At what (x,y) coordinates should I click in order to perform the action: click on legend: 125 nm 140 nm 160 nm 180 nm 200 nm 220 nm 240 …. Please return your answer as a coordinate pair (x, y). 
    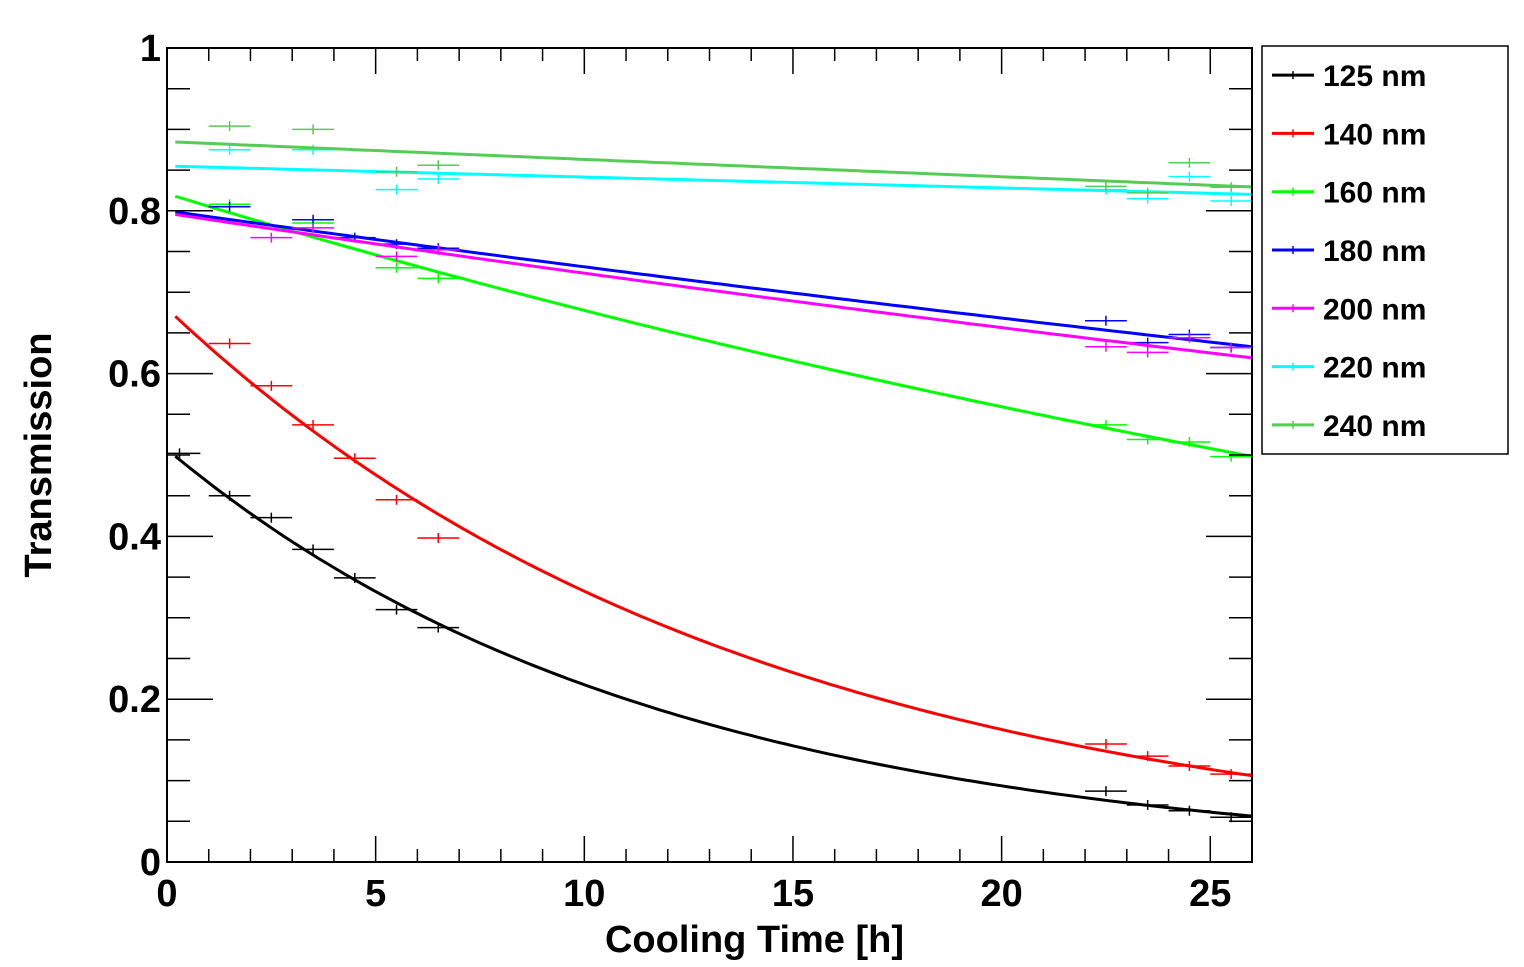
    Looking at the image, I should click on (1385, 250).